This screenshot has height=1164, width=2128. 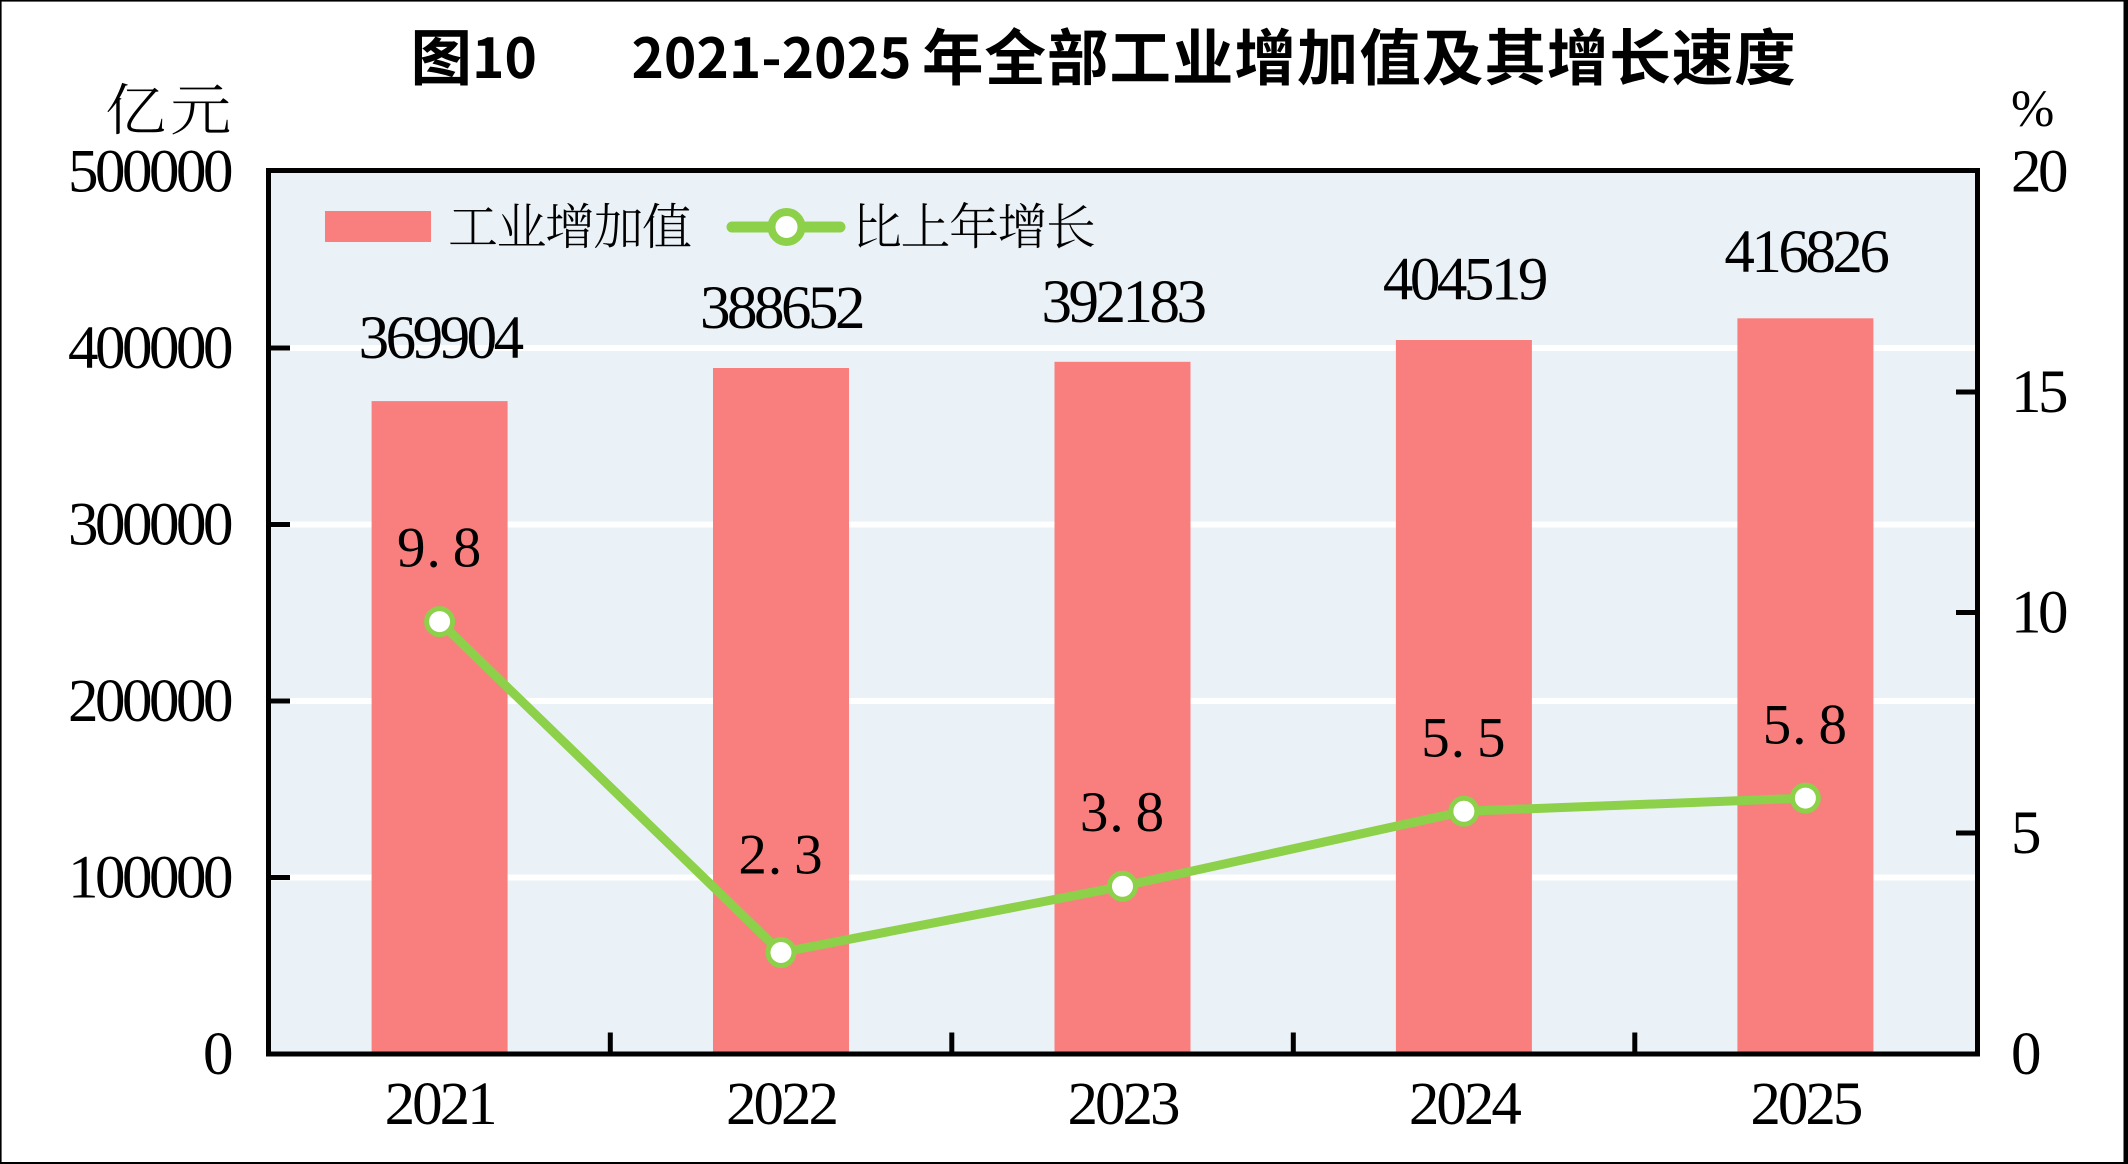 I want to click on svg-text:5.5: 5. 5, so click(x=1463, y=737).